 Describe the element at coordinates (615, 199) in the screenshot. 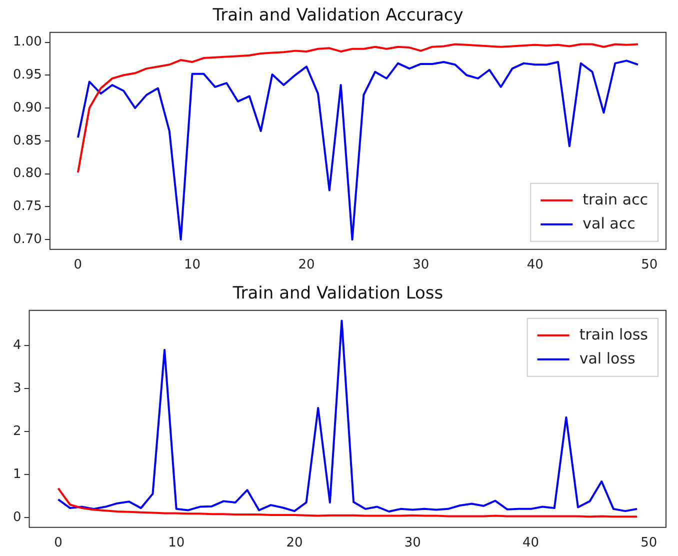

I see `legend-label: train acc` at that location.